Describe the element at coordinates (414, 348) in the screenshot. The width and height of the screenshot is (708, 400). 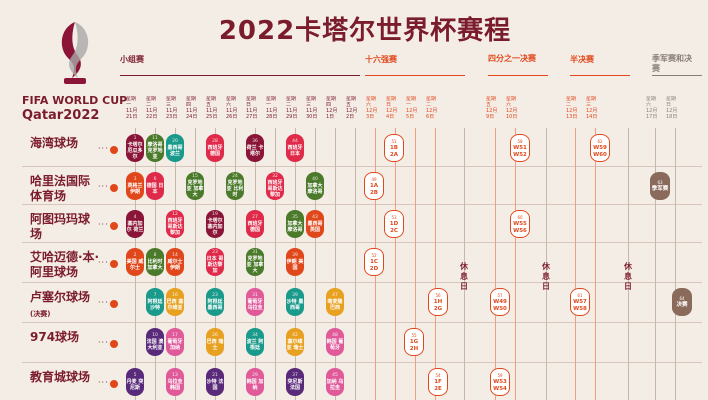
I see `match-slot-b: 2H` at that location.